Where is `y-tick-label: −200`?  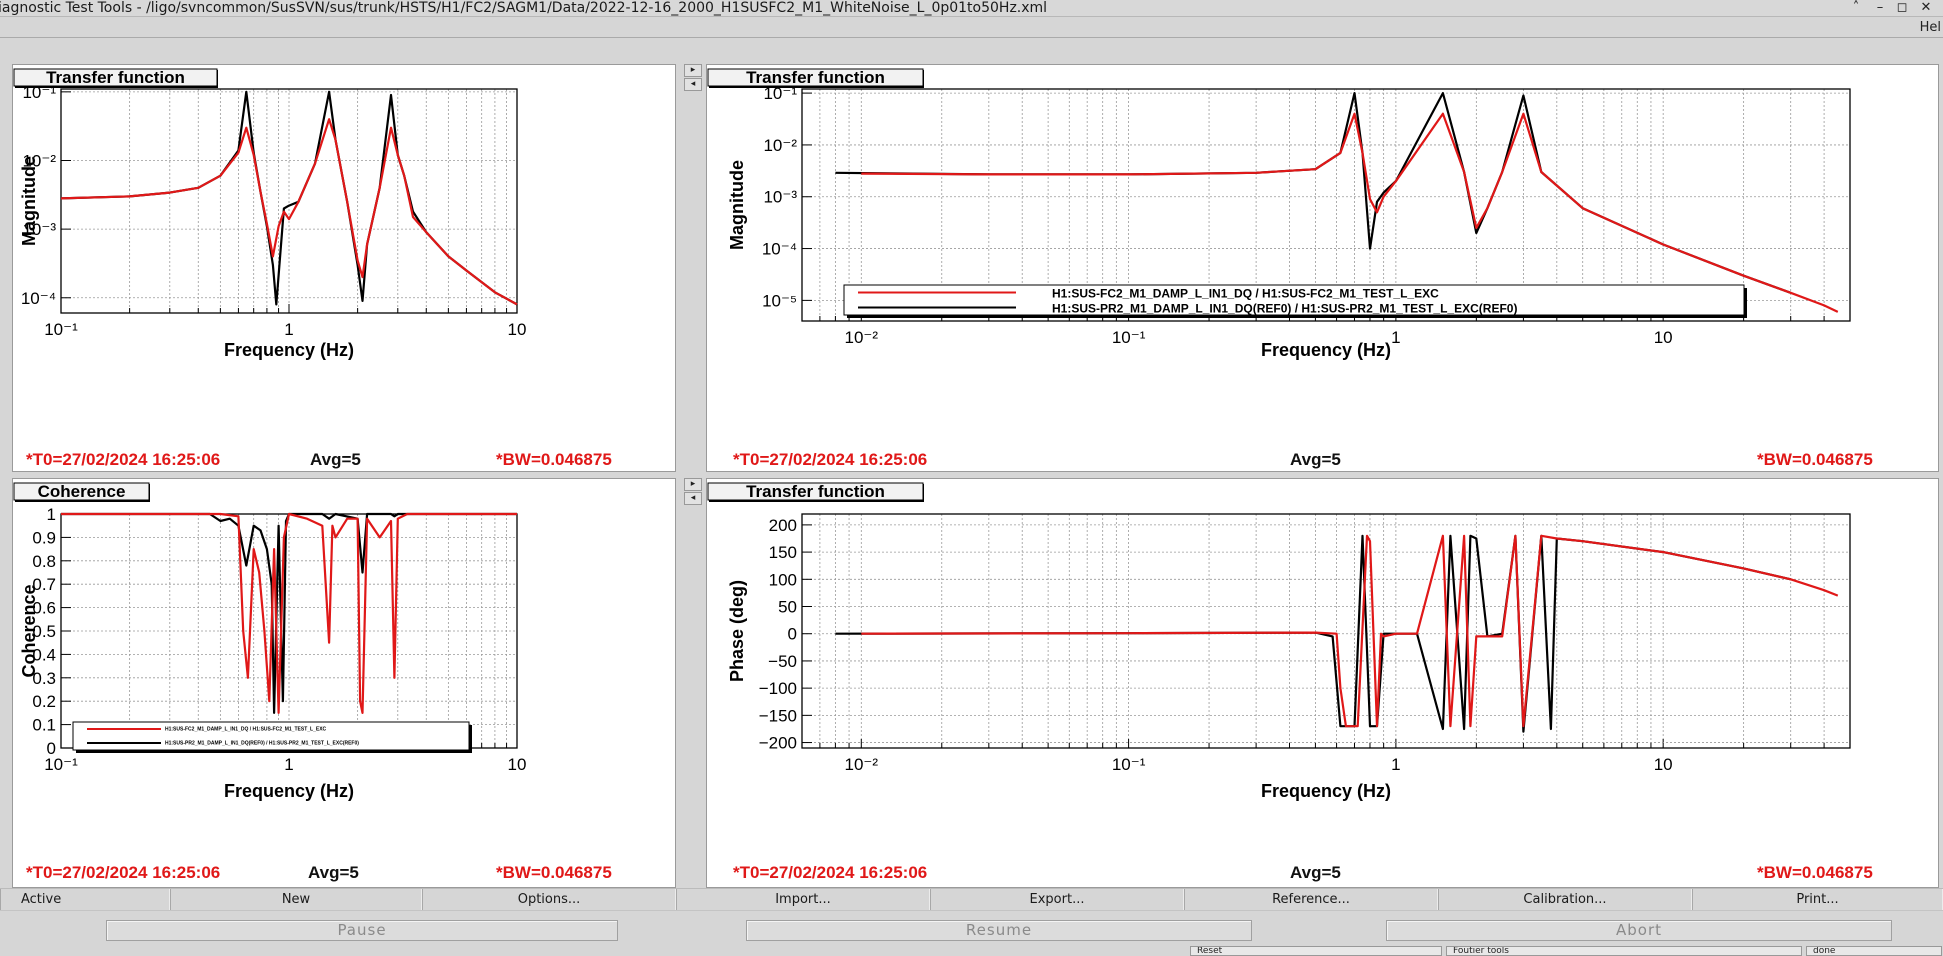 y-tick-label: −200 is located at coordinates (778, 743).